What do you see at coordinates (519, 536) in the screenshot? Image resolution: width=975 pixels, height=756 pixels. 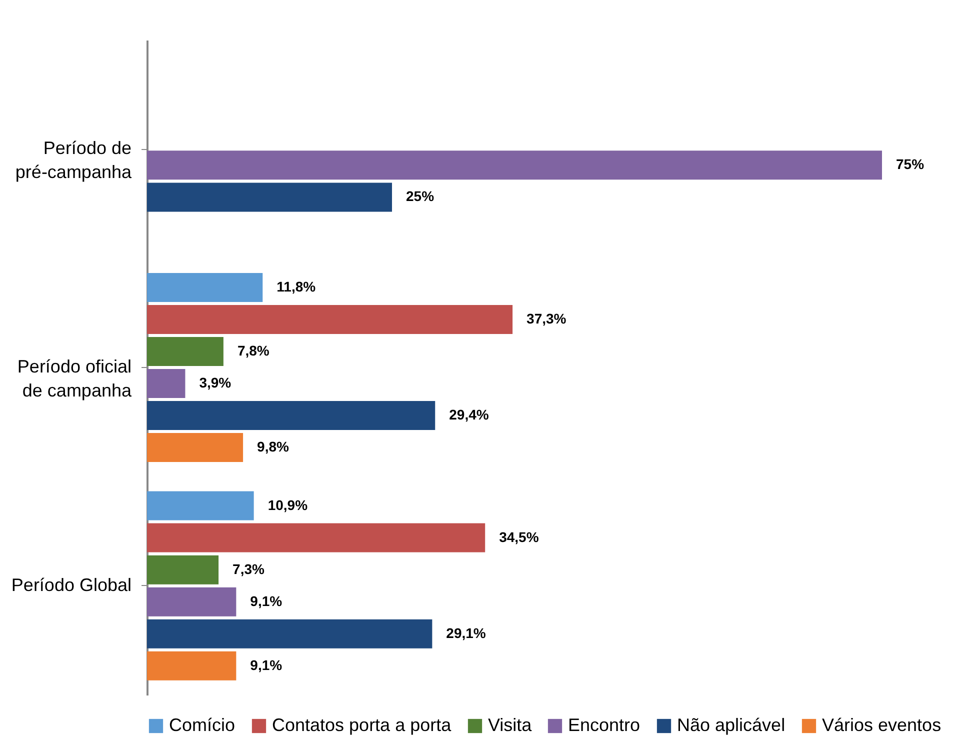 I see `data-label: 34,5%` at bounding box center [519, 536].